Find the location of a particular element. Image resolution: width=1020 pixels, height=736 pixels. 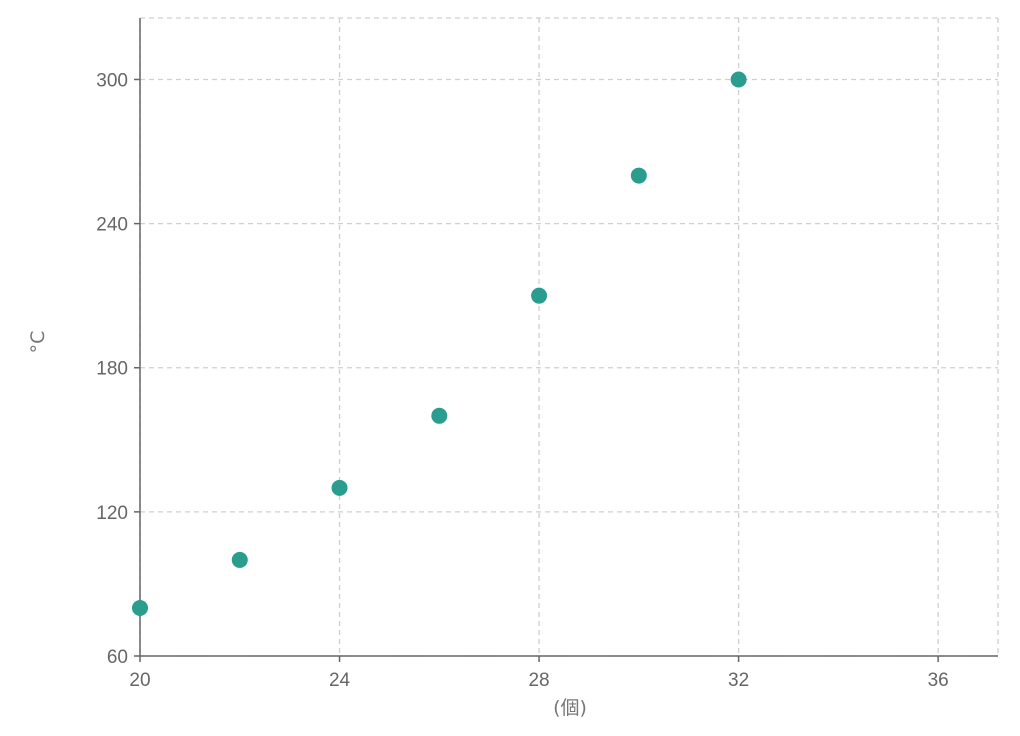

x-tick-label: 32 is located at coordinates (738, 680).